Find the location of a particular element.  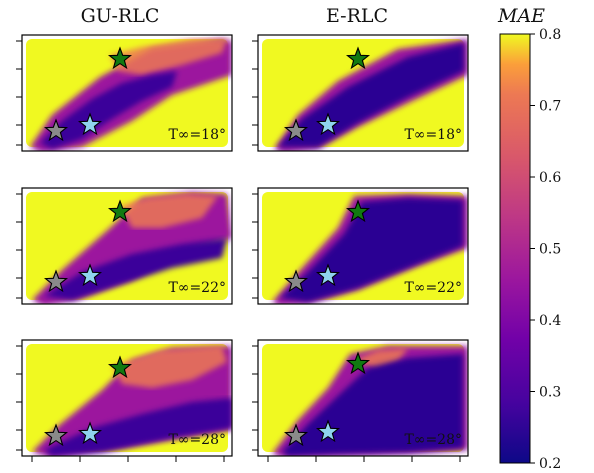

panel-e-row-1: T∞=18° is located at coordinates (360, 93).